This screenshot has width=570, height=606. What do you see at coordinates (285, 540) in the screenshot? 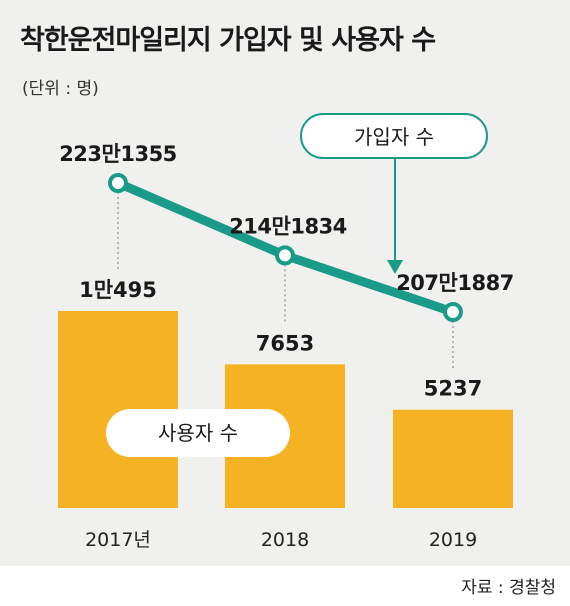
I see `x-tick-label: 2018` at bounding box center [285, 540].